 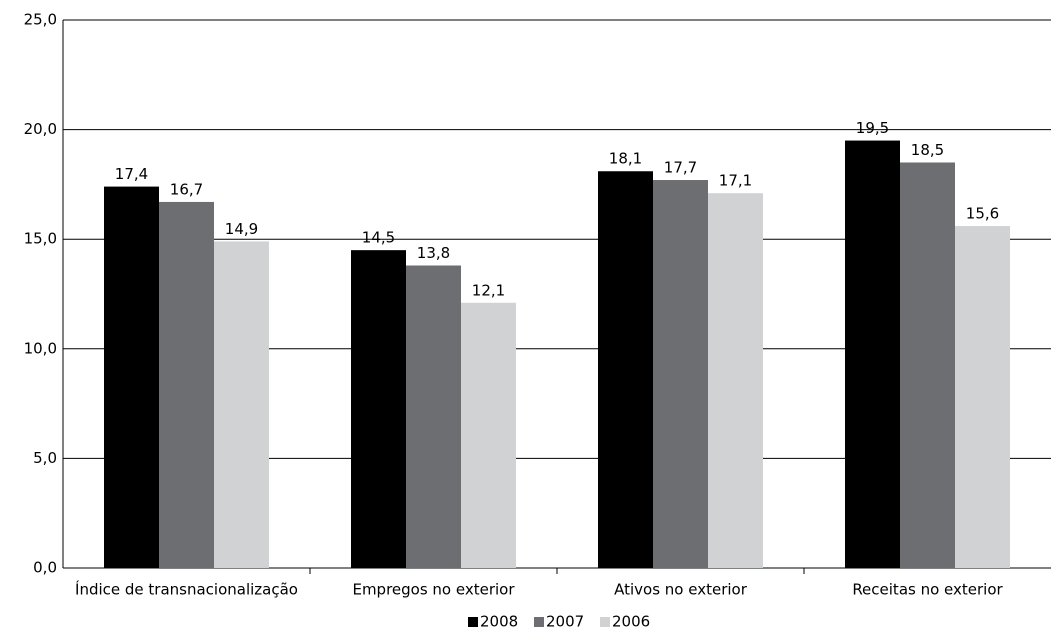 I want to click on value-label: 12,1, so click(x=488, y=290).